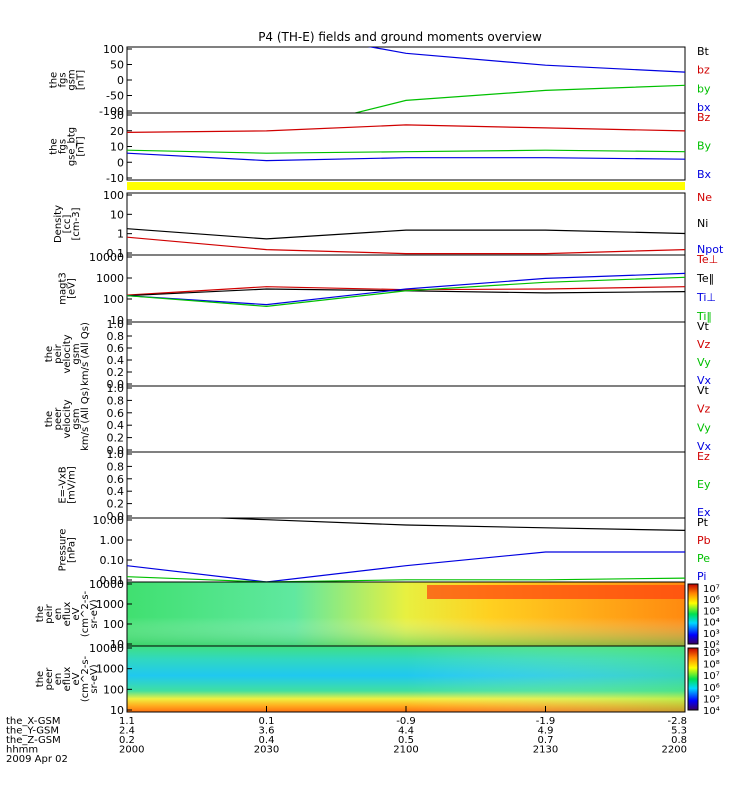  Describe the element at coordinates (117, 710) in the screenshot. I see `y-tick-label: 10` at that location.